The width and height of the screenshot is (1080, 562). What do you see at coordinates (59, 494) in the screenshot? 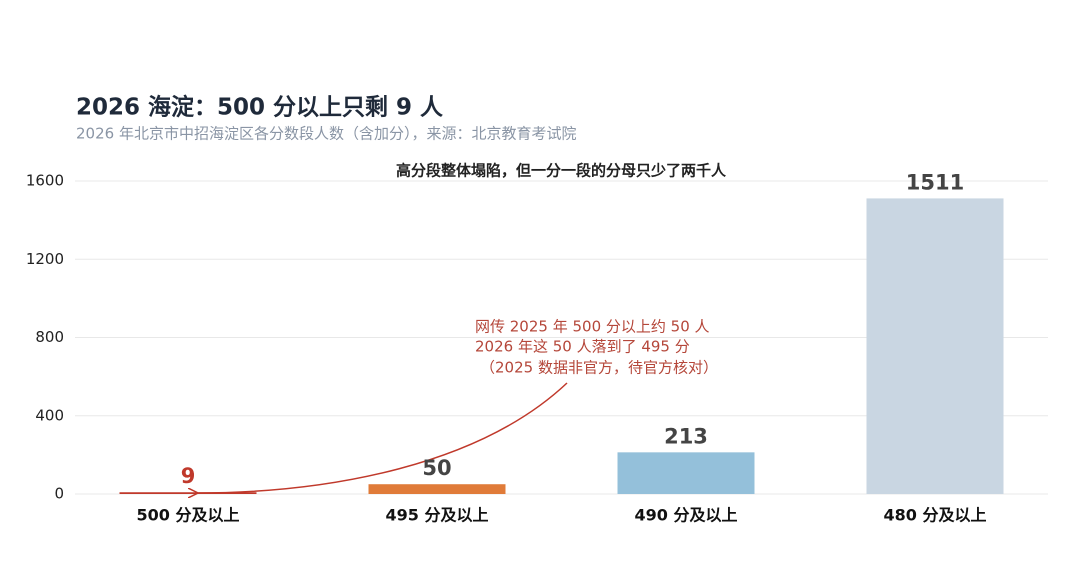
I see `y-tick-label: 0` at bounding box center [59, 494].